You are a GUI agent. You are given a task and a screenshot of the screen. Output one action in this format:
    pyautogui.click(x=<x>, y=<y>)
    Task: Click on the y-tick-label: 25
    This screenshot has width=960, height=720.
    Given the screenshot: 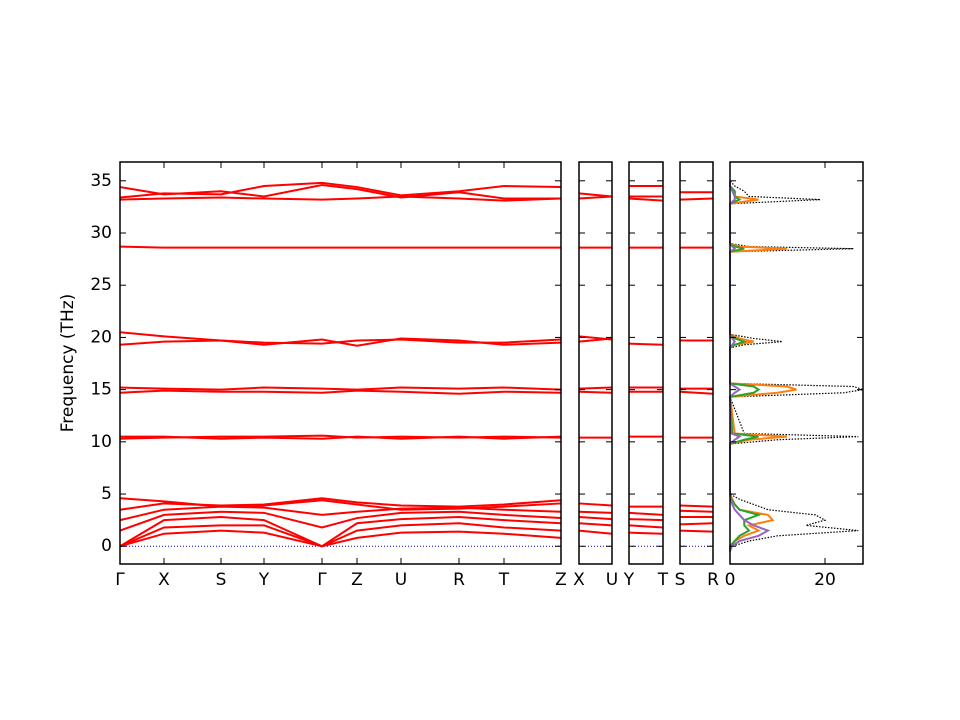 What is the action you would take?
    pyautogui.click(x=101, y=285)
    